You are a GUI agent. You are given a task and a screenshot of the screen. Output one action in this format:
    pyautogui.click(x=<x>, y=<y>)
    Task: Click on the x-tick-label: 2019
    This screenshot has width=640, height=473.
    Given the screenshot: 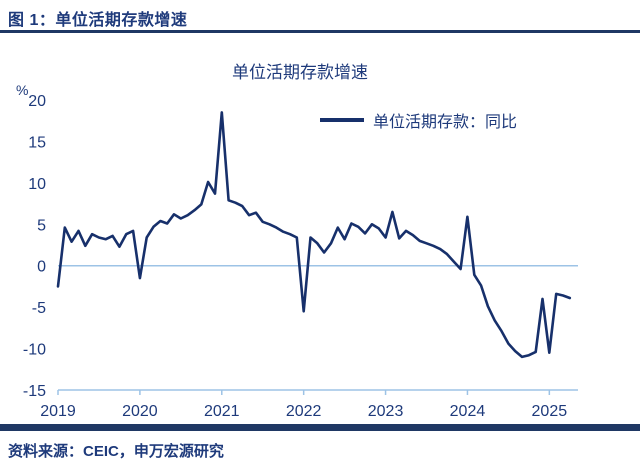 What is the action you would take?
    pyautogui.click(x=58, y=411)
    